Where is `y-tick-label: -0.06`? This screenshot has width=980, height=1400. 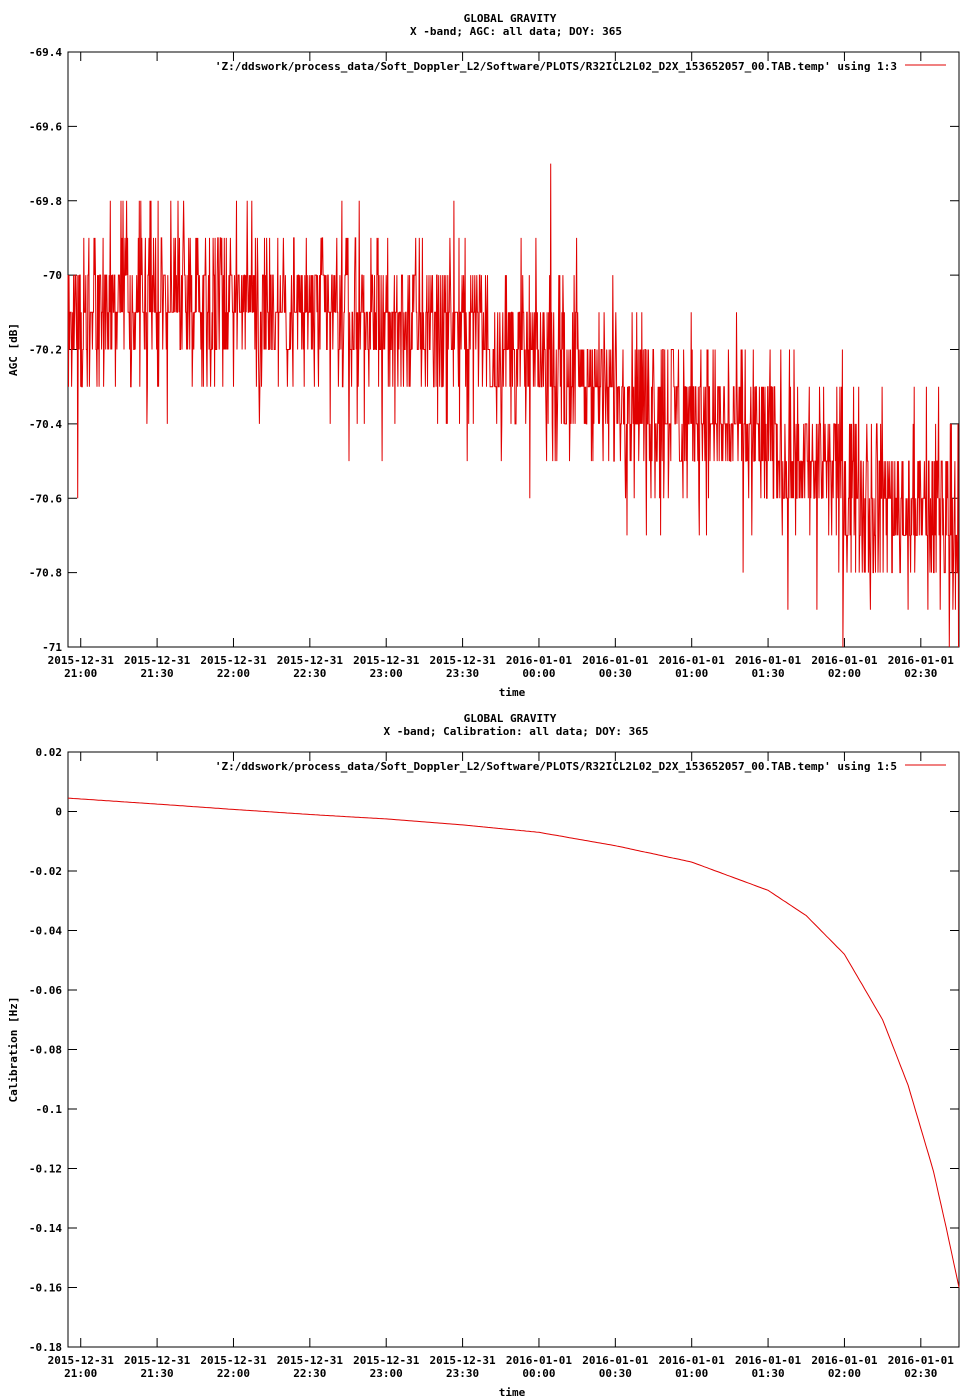 y-tick-label: -0.06 is located at coordinates (45, 990).